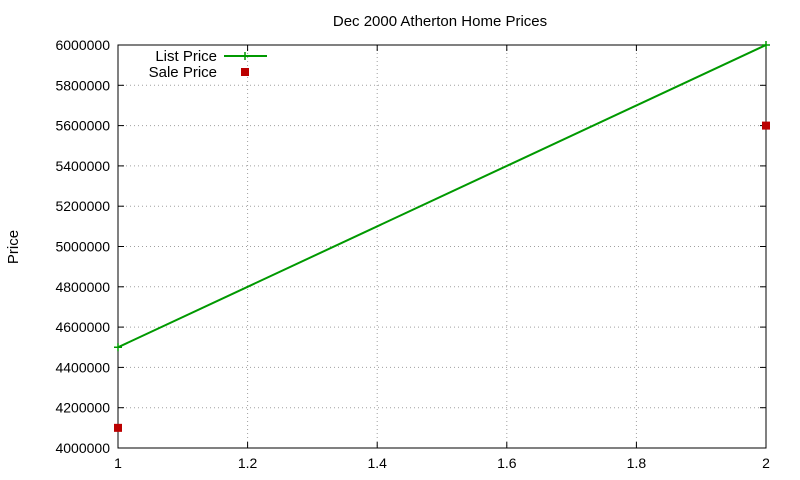 The width and height of the screenshot is (800, 480). What do you see at coordinates (118, 463) in the screenshot?
I see `x-tick-label: 1` at bounding box center [118, 463].